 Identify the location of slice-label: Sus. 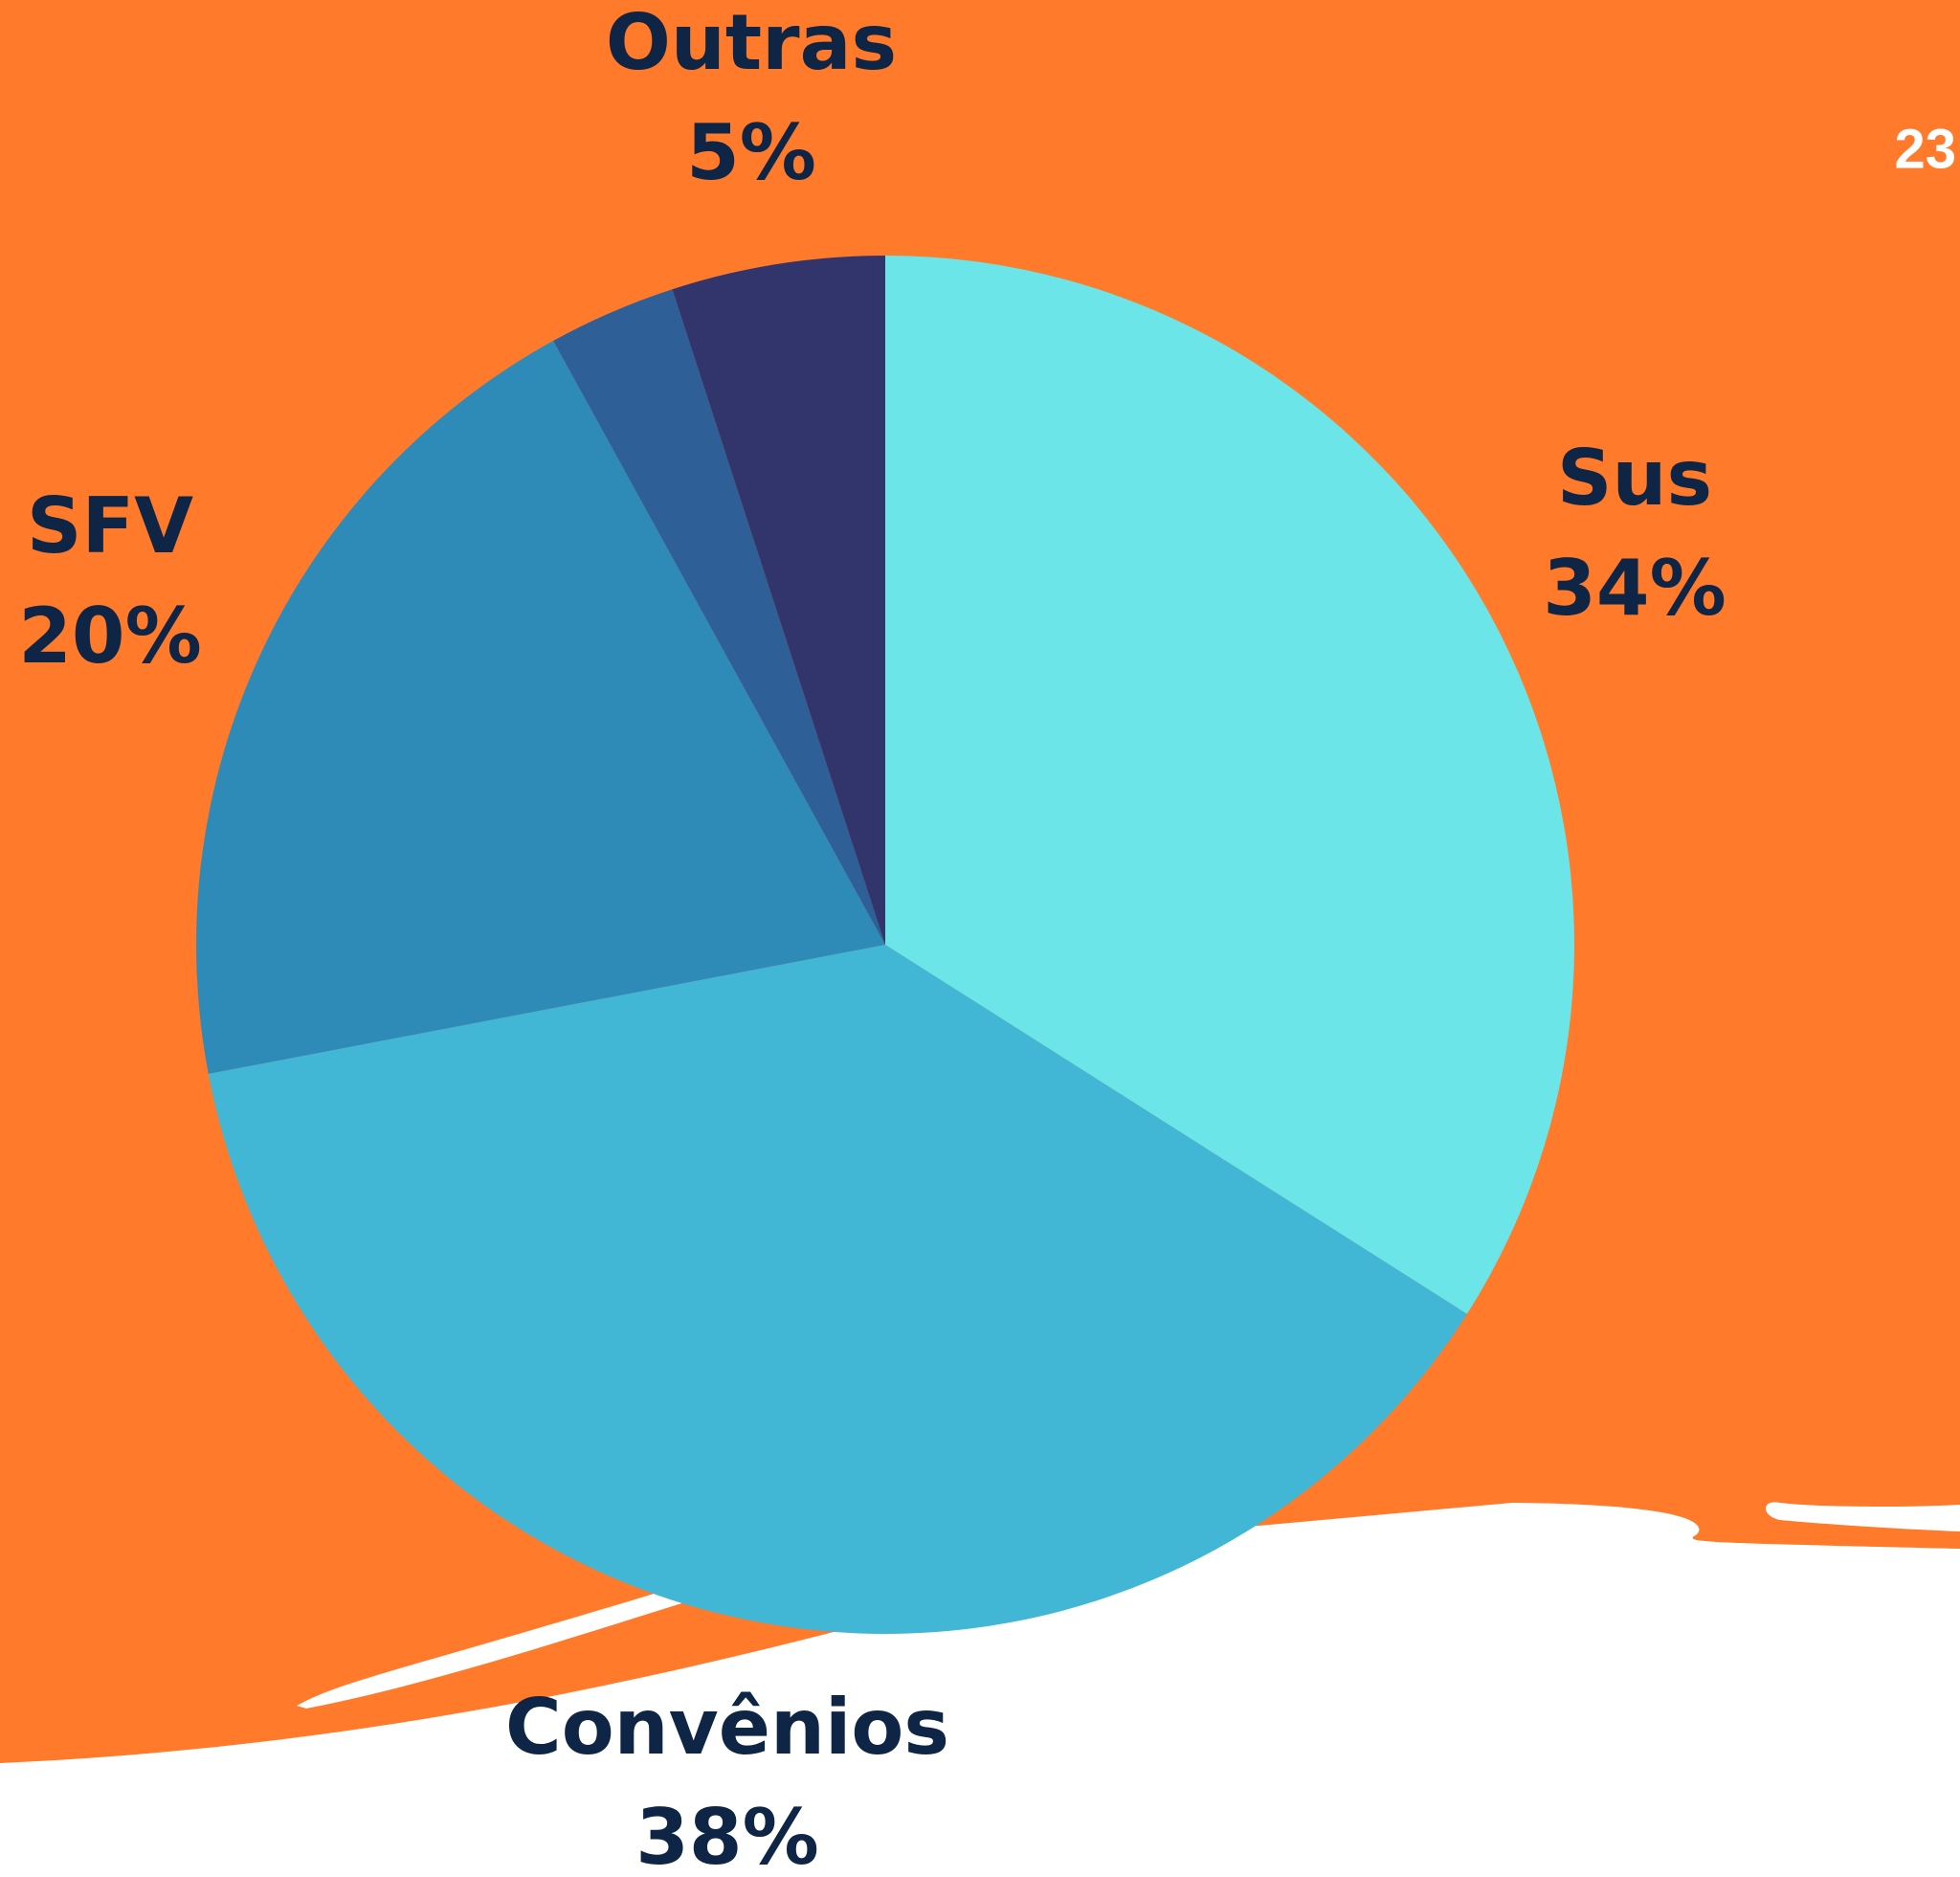
(1634, 478).